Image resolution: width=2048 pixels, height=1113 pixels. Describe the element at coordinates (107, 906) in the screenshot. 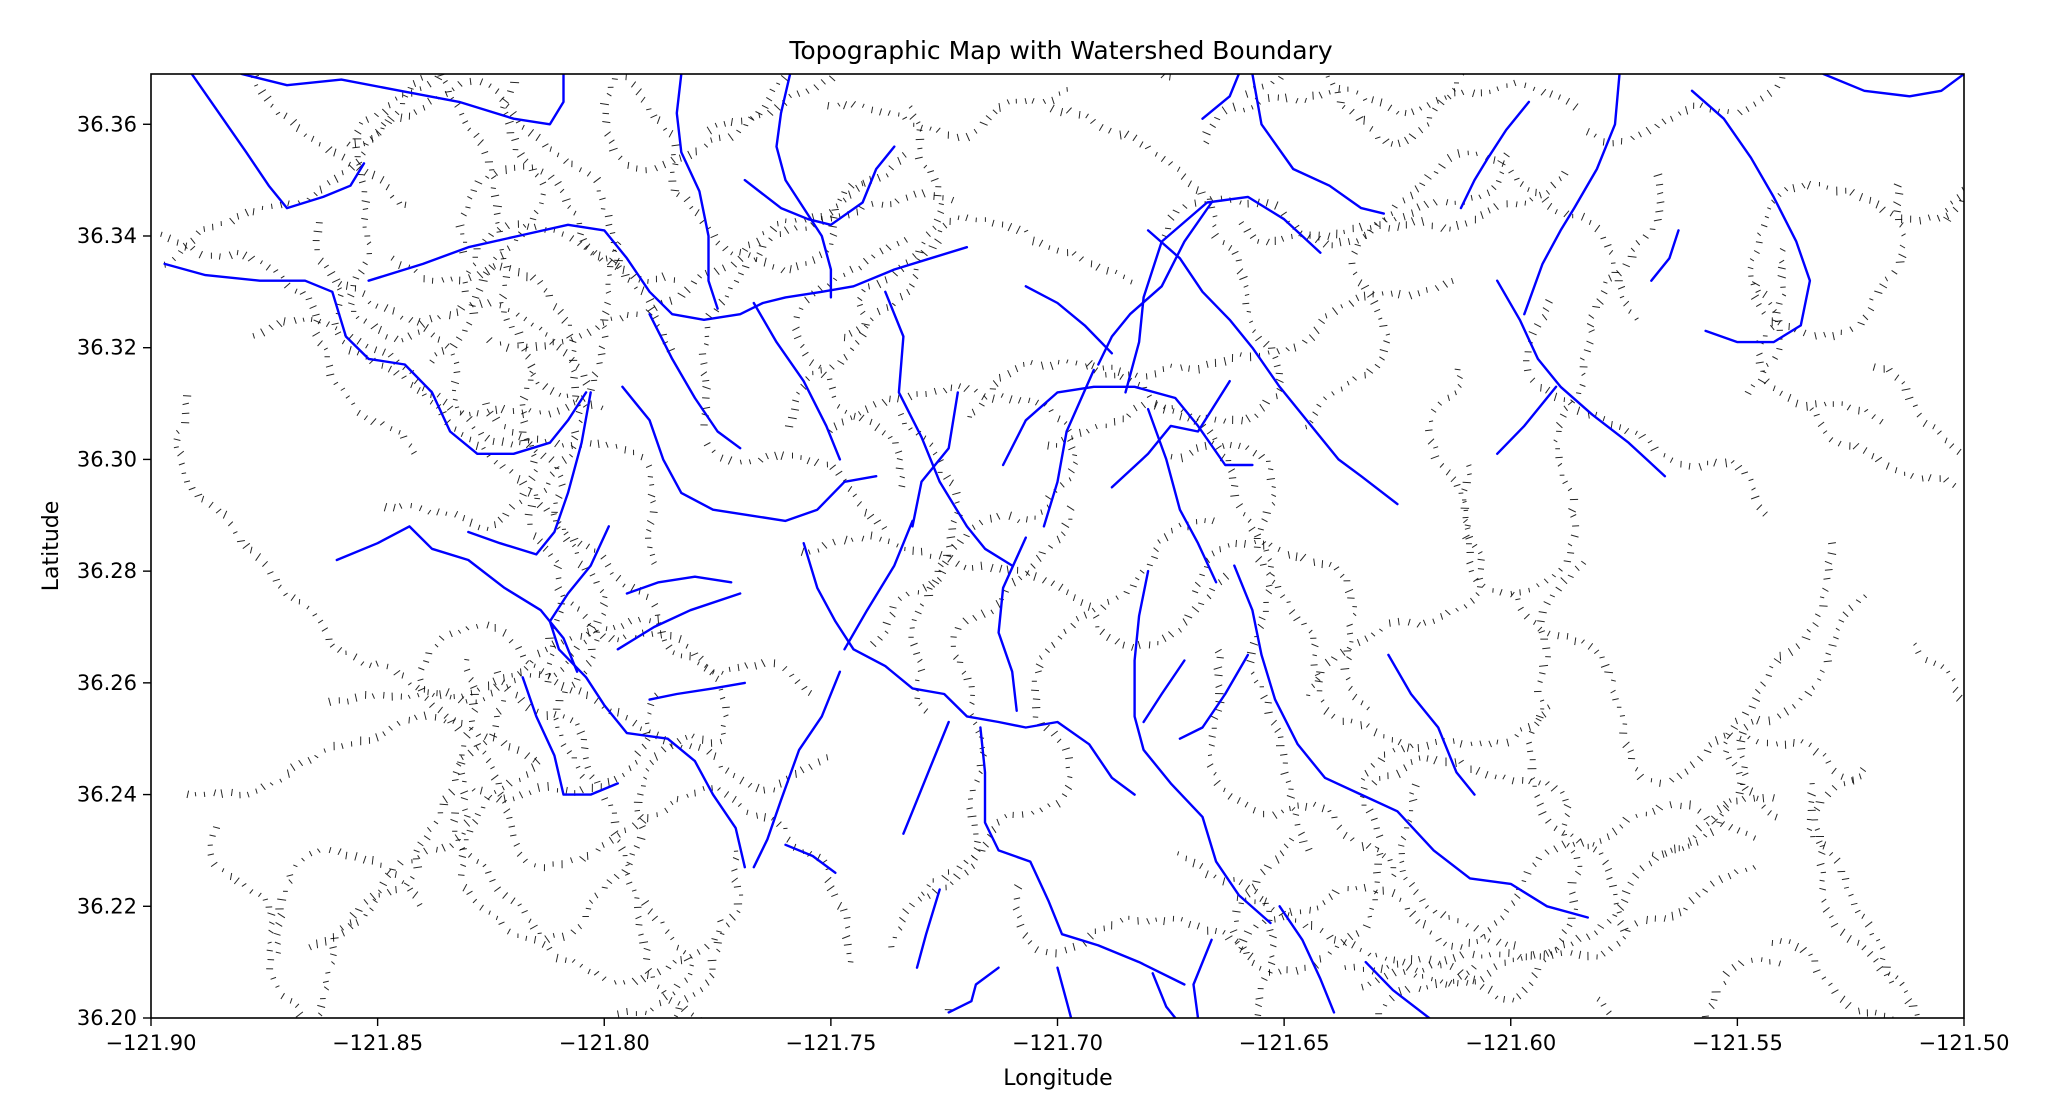

I see `y-tick-label: 36.22` at that location.